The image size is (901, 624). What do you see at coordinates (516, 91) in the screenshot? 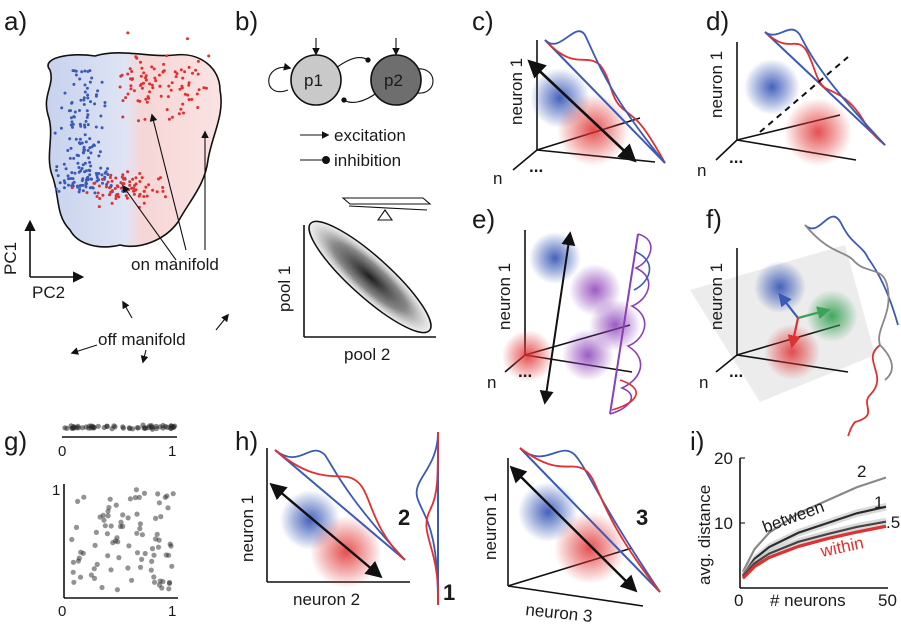
I see `neuron1-label: neuron 1` at bounding box center [516, 91].